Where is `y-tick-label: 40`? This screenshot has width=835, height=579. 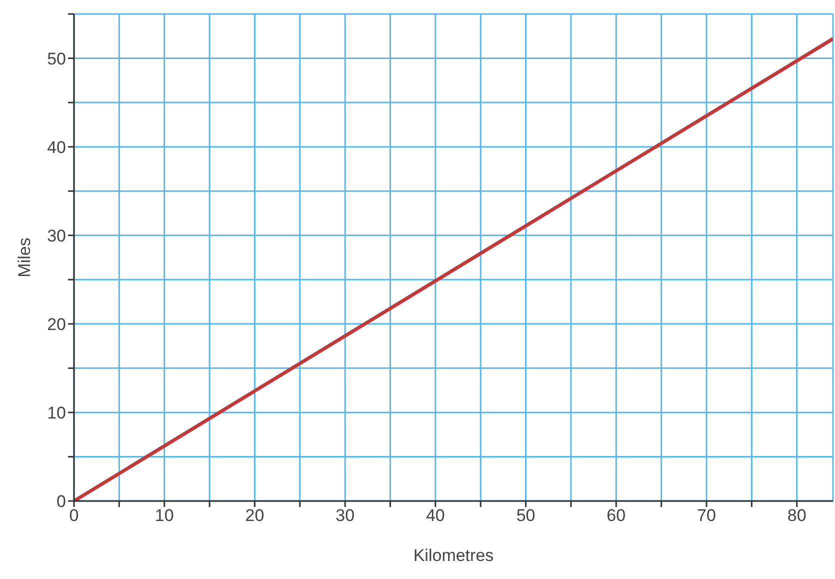 y-tick-label: 40 is located at coordinates (56, 147).